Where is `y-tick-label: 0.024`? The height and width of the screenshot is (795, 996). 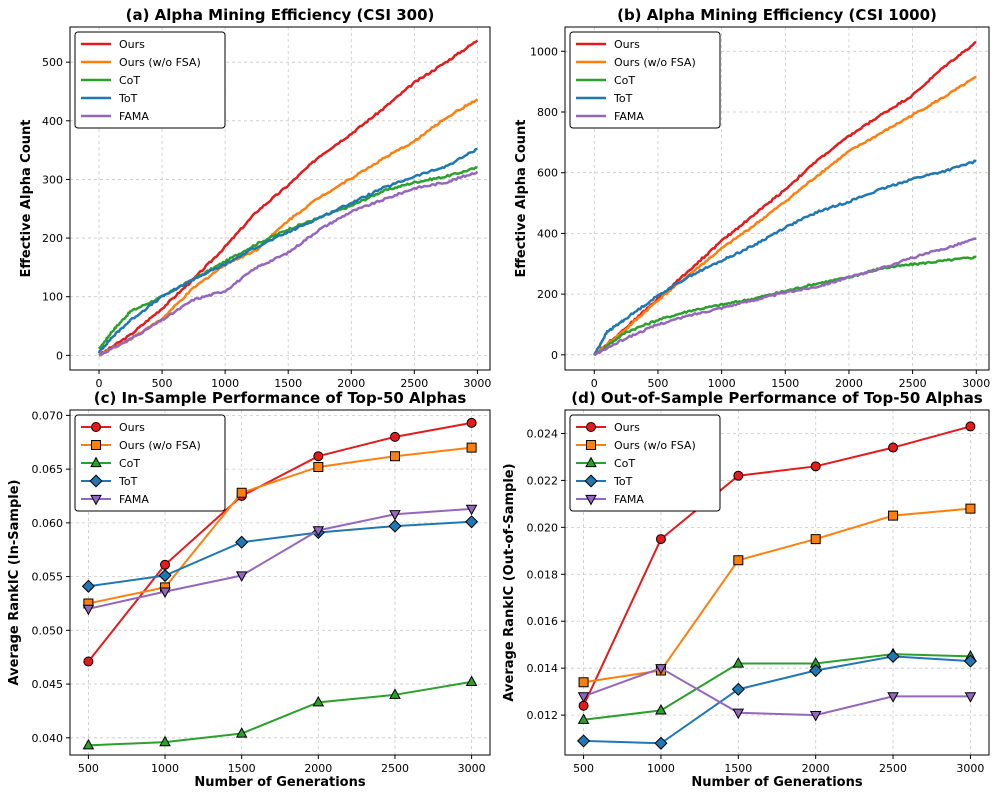
y-tick-label: 0.024 is located at coordinates (543, 433).